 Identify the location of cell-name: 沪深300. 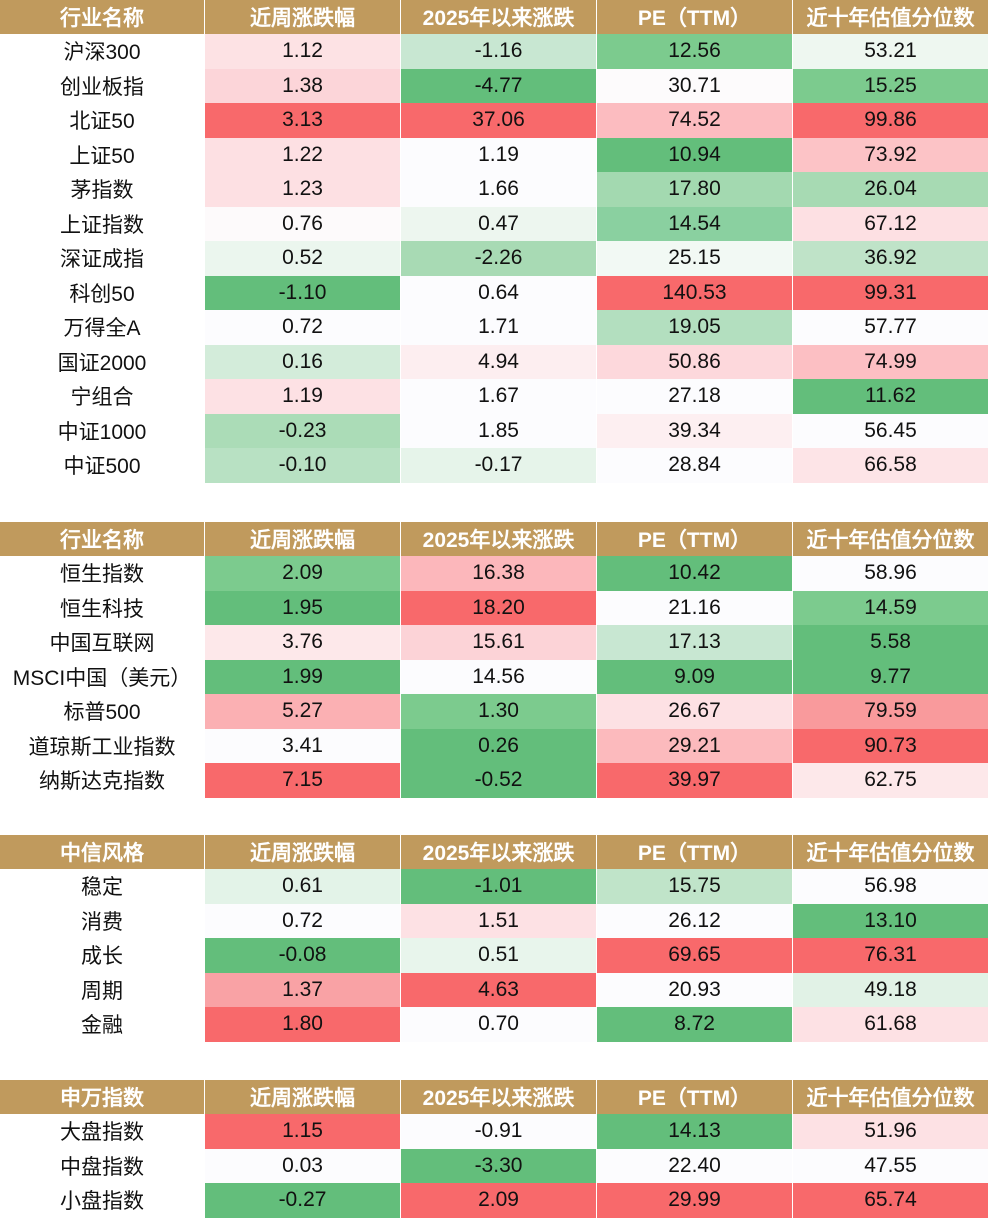
(102, 51).